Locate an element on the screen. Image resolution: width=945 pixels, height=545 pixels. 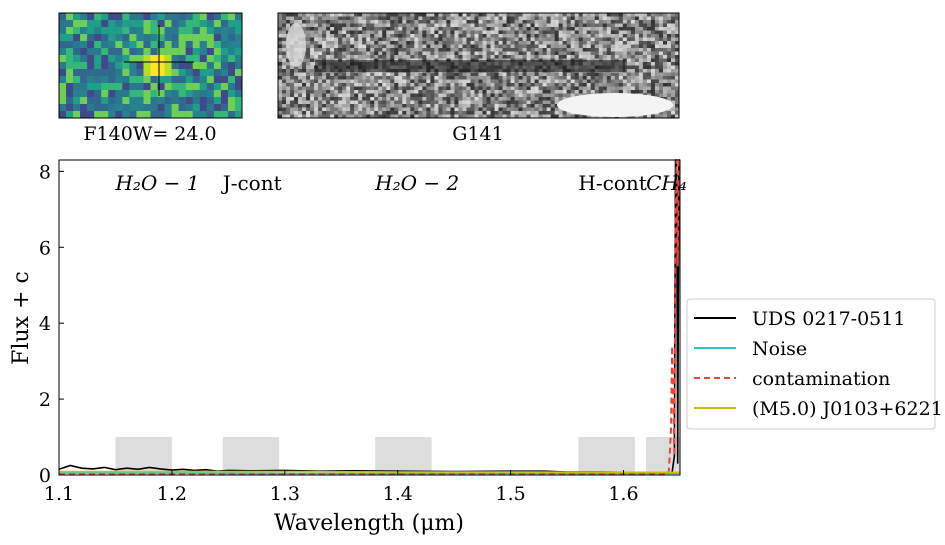
x-tick-label: 1.3 is located at coordinates (285, 494).